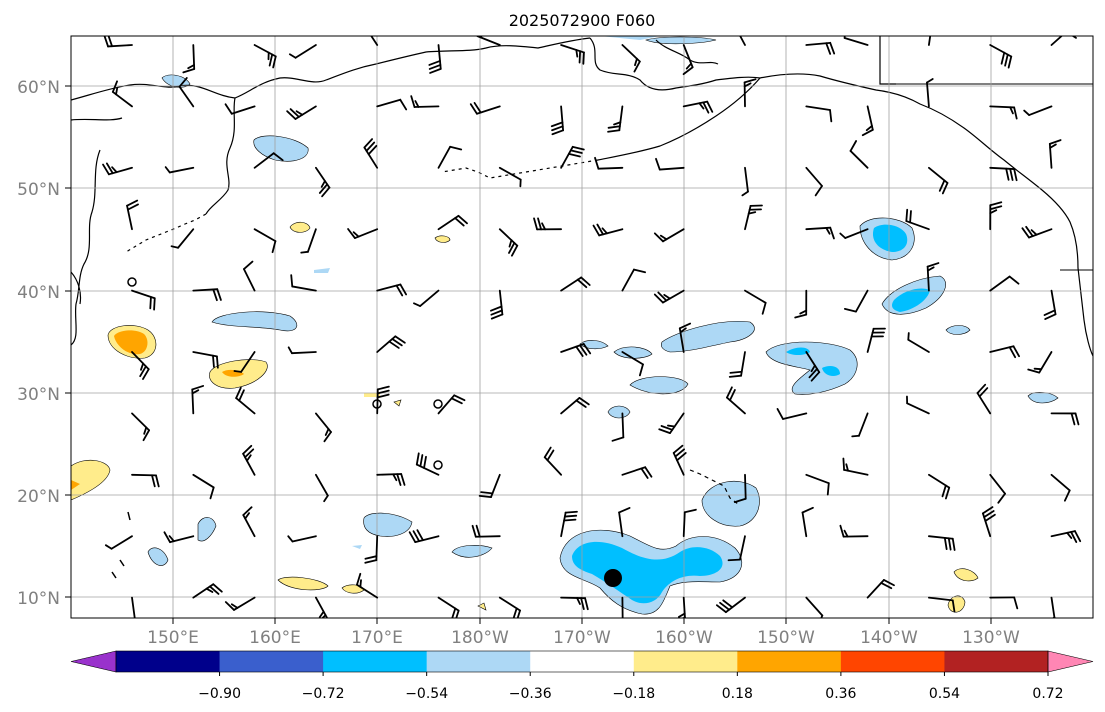 The width and height of the screenshot is (1105, 712). Describe the element at coordinates (166, 233) in the screenshot. I see `kuril-islands` at that location.